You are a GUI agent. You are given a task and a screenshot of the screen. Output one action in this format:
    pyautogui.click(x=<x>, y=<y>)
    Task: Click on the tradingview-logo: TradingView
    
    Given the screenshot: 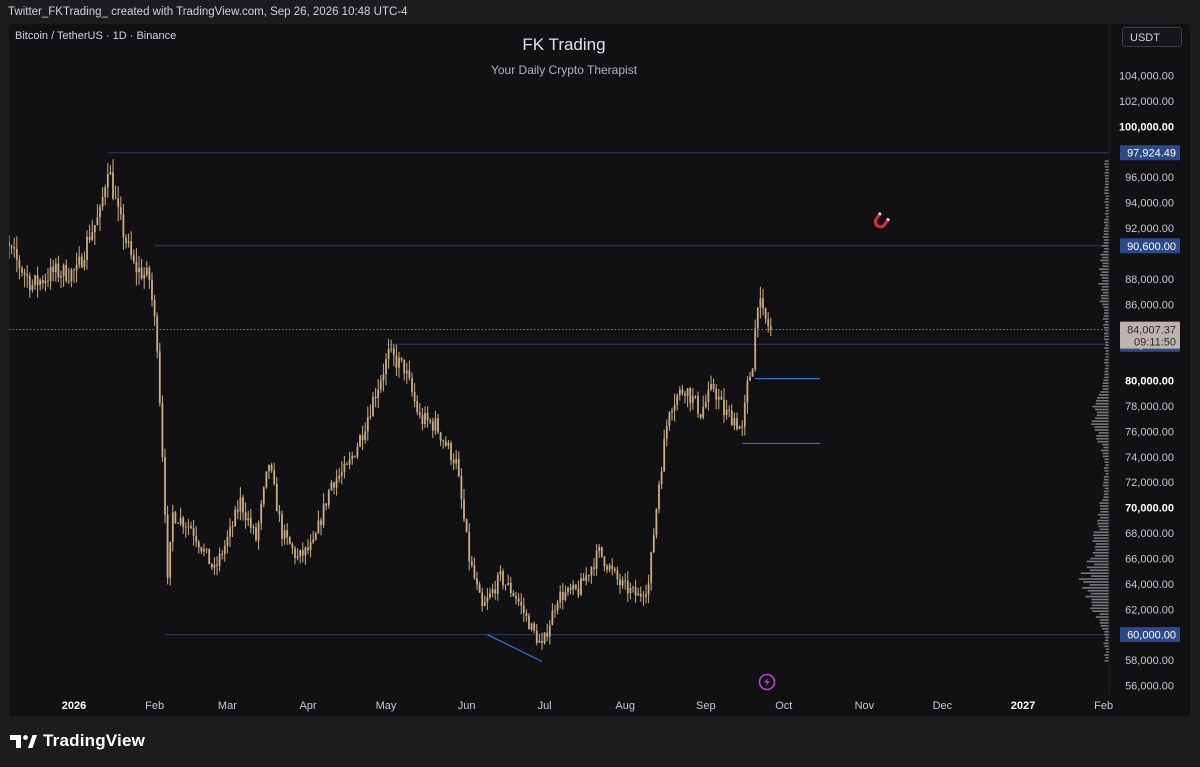 What is the action you would take?
    pyautogui.click(x=77, y=741)
    